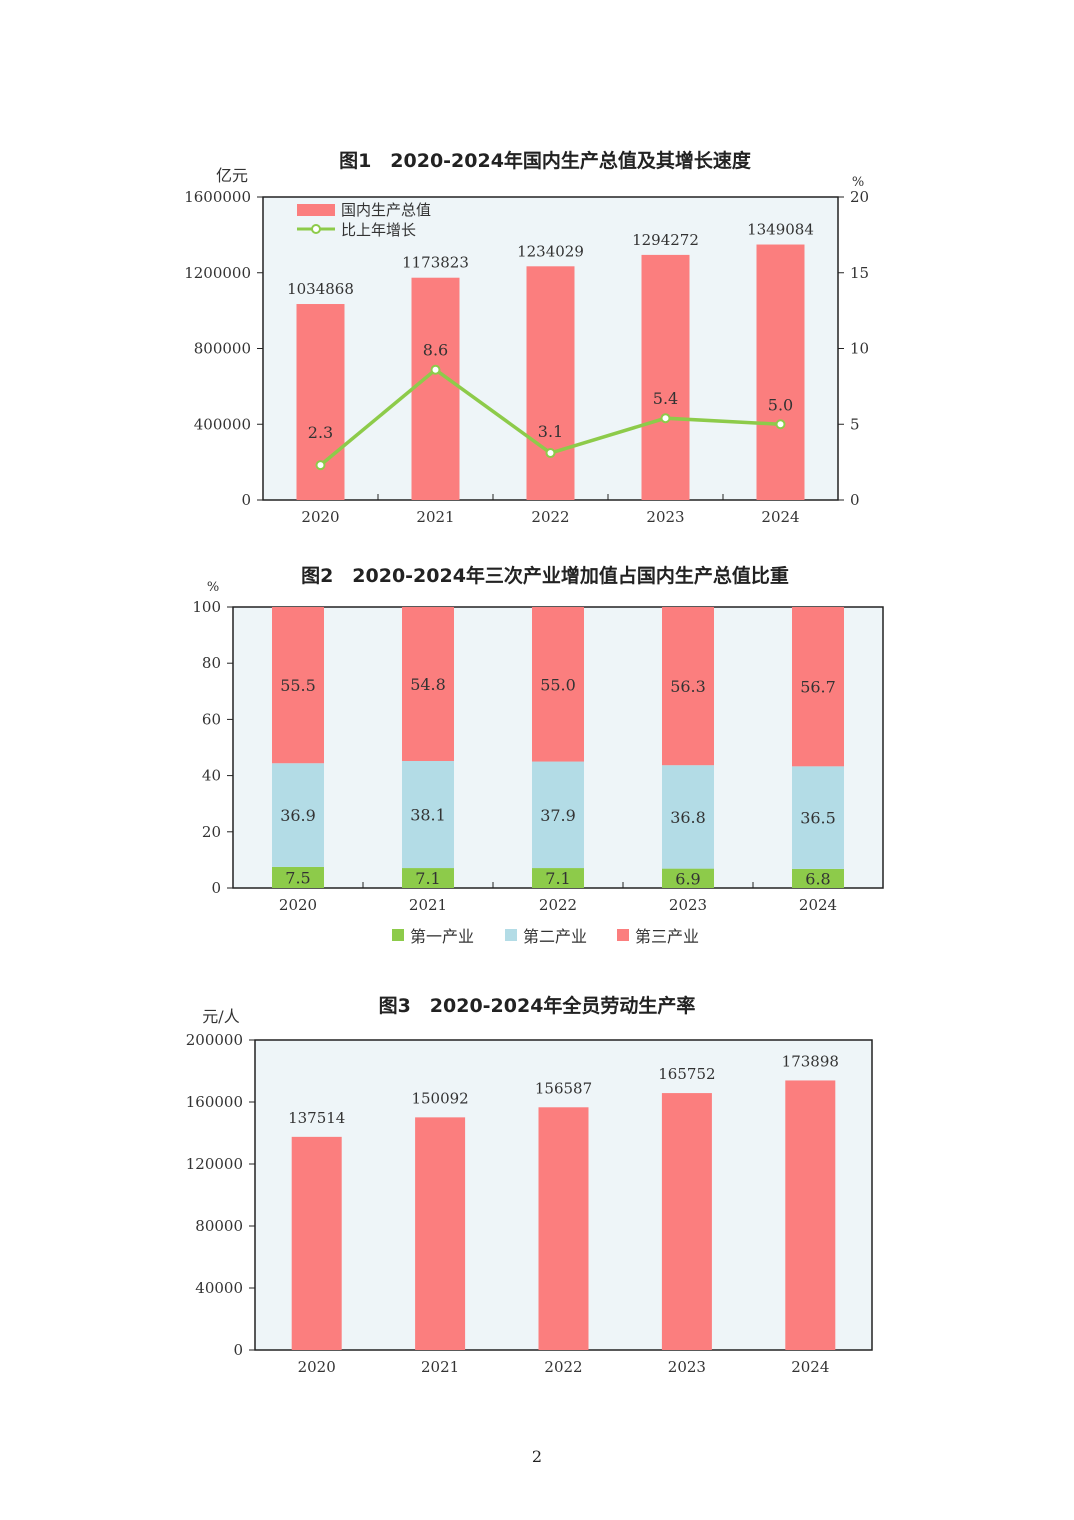 Image resolution: width=1074 pixels, height=1520 pixels. What do you see at coordinates (537, 1005) in the screenshot?
I see `chart3-title: 图3 2020-2024年全员劳动生产率` at bounding box center [537, 1005].